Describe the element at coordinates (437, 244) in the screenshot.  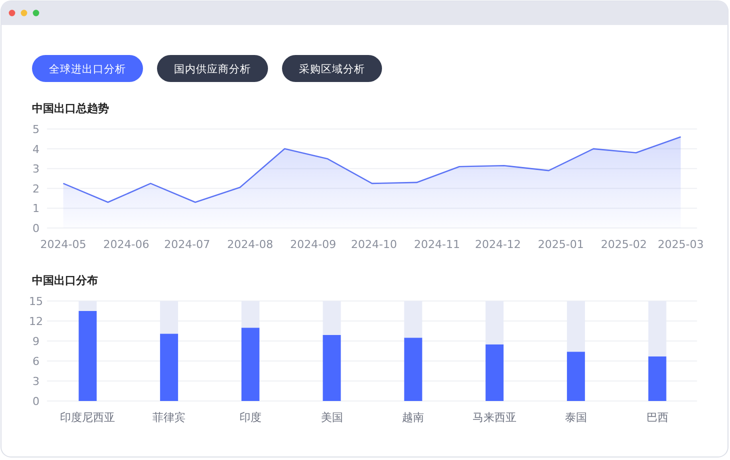
I see `x-tick-label: 2024-11` at that location.